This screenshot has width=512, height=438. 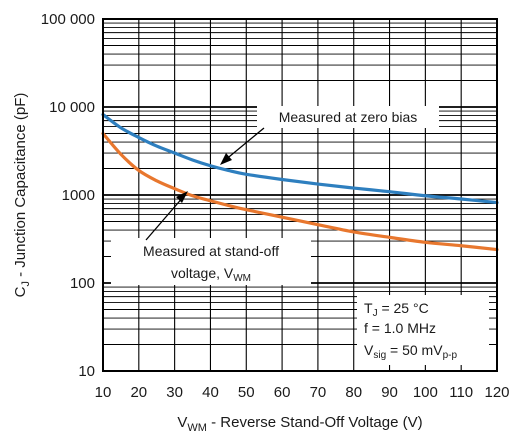 I want to click on annotation-standoff-arrow, so click(x=165, y=218).